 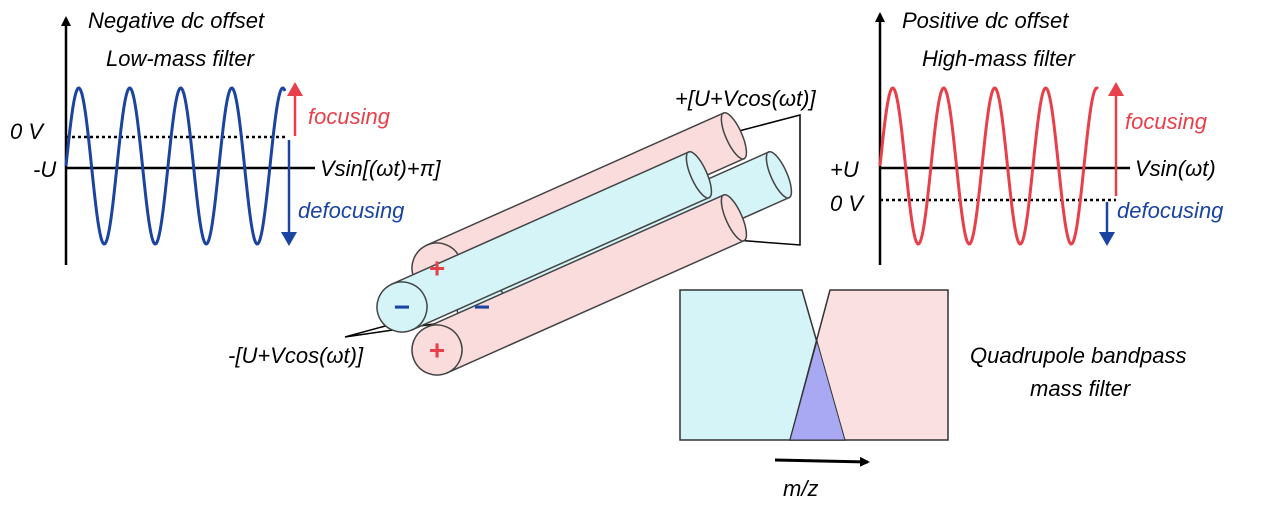 What do you see at coordinates (985, 20) in the screenshot?
I see `title: Positive dc offset` at bounding box center [985, 20].